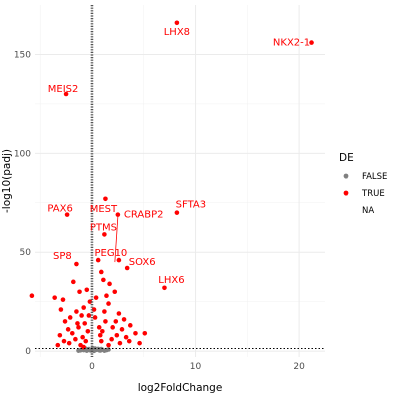 This screenshot has height=400, width=400. What do you see at coordinates (63, 89) in the screenshot?
I see `gene-label: MEIS2` at bounding box center [63, 89].